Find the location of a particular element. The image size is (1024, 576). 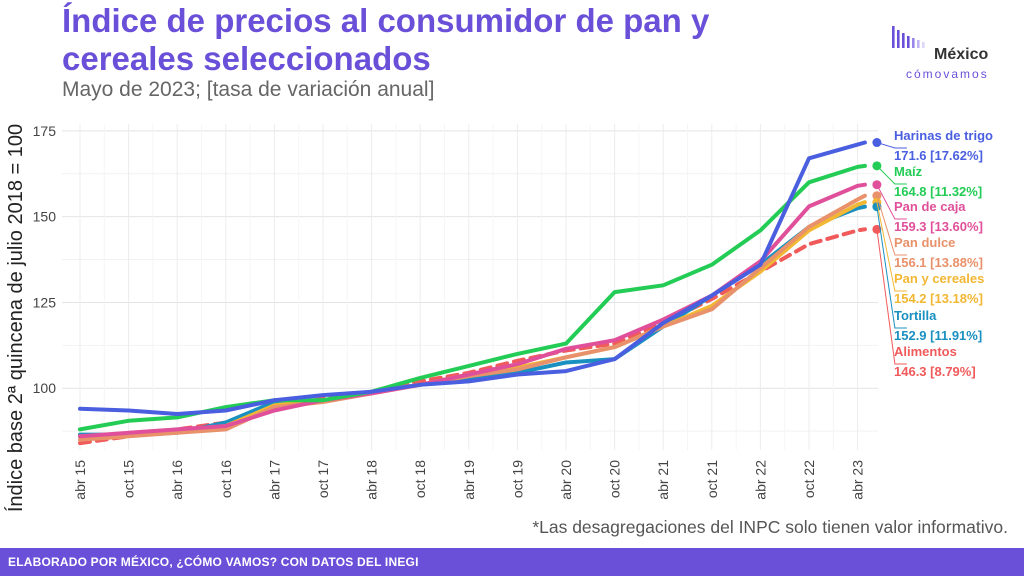

logo-tagline: cómovamos is located at coordinates (947, 74).